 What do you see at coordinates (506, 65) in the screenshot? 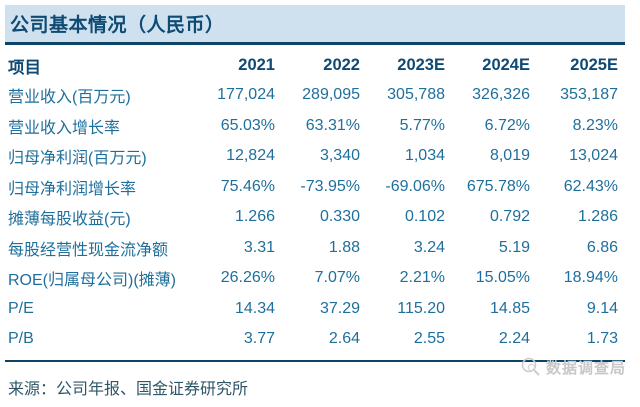
I see `column-header-2024e: 2024E` at bounding box center [506, 65].